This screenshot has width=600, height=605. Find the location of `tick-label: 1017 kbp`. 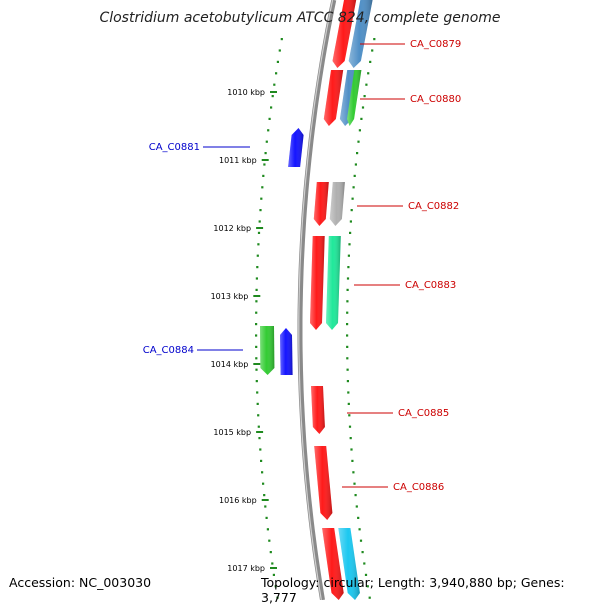

tick-label: 1017 kbp is located at coordinates (246, 568).